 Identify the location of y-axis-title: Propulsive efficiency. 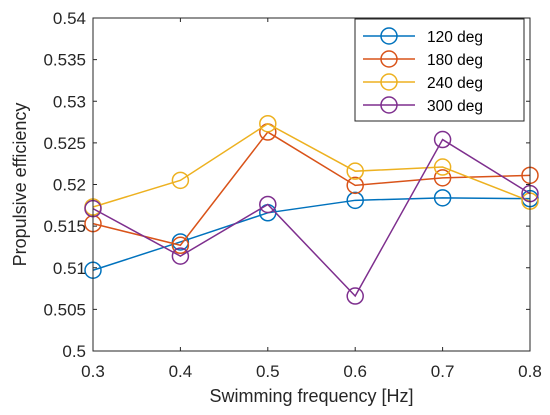
(20, 185).